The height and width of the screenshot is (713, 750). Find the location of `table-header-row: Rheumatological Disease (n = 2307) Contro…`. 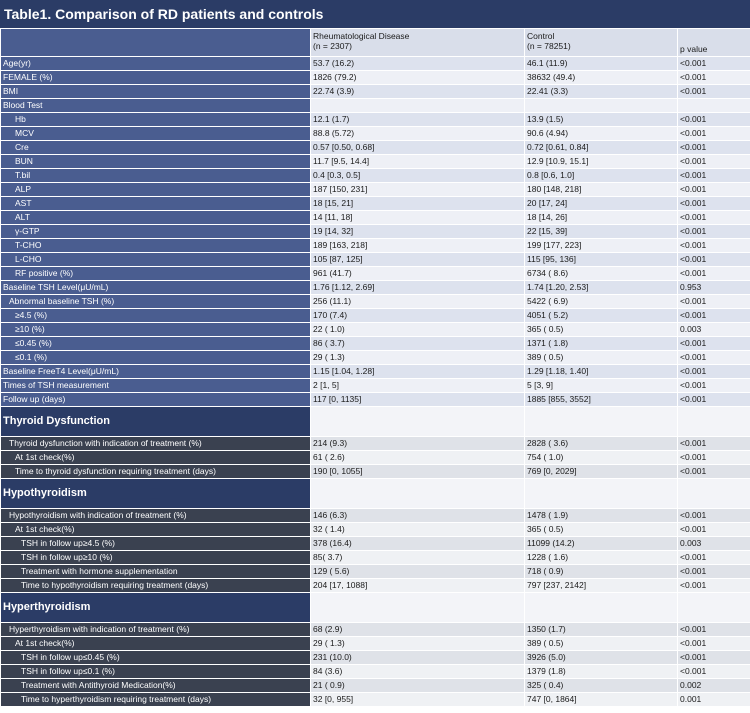

table-header-row: Rheumatological Disease (n = 2307) Contro… is located at coordinates (375, 42).